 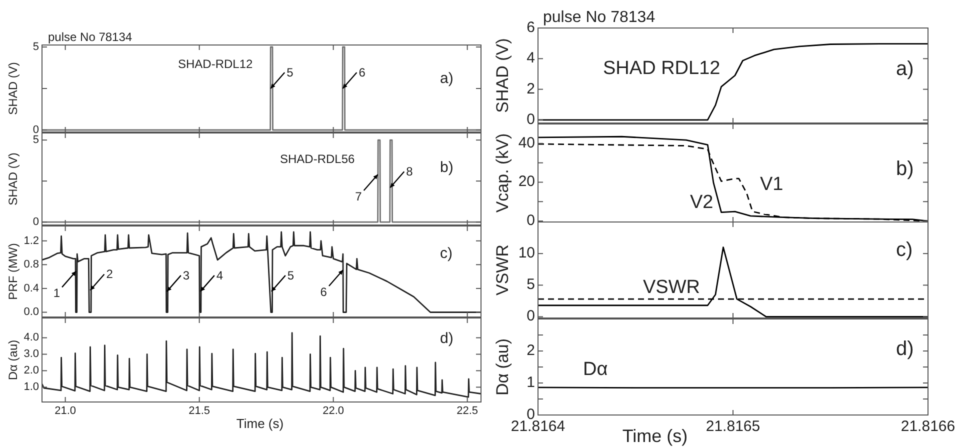 What do you see at coordinates (595, 369) in the screenshot?
I see `annotation: Dα` at bounding box center [595, 369].